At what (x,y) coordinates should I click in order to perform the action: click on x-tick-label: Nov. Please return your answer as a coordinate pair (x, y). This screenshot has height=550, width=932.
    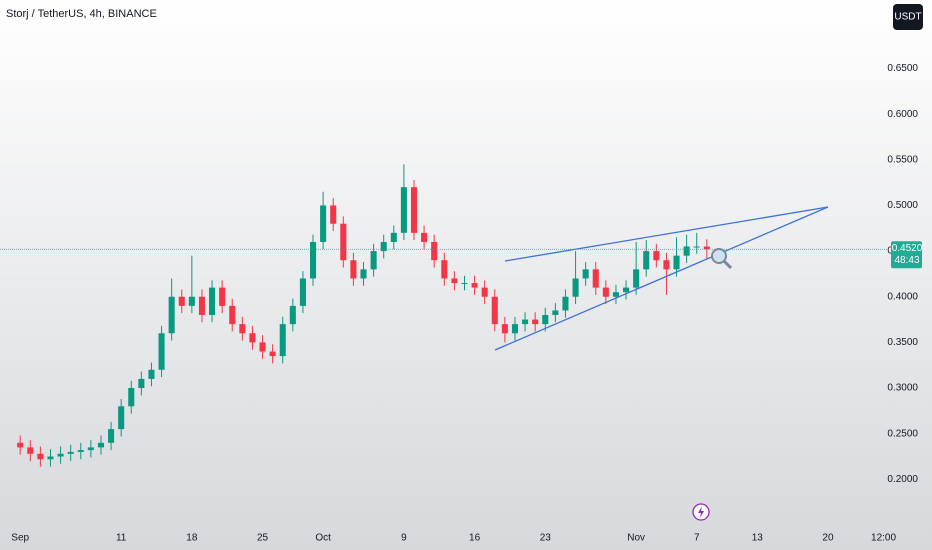
    Looking at the image, I should click on (636, 538).